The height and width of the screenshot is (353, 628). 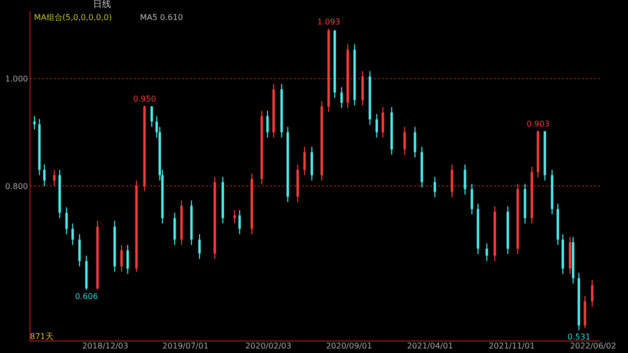 What do you see at coordinates (161, 18) in the screenshot?
I see `annotation: MA5 0.610` at bounding box center [161, 18].